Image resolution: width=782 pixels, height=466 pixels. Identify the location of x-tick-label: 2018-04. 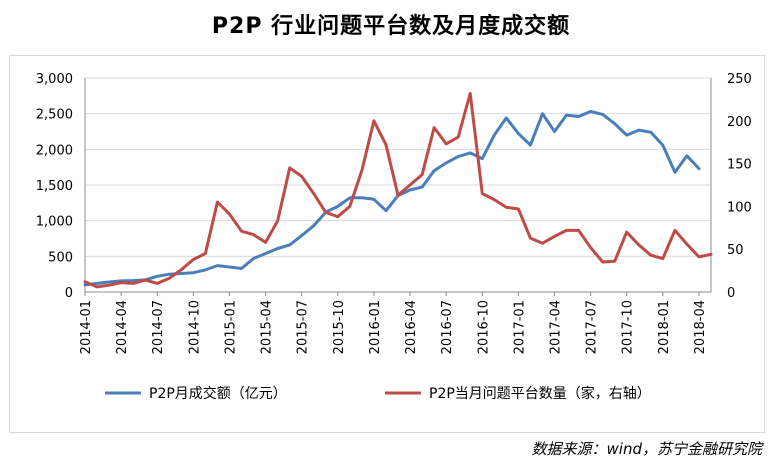
(700, 327).